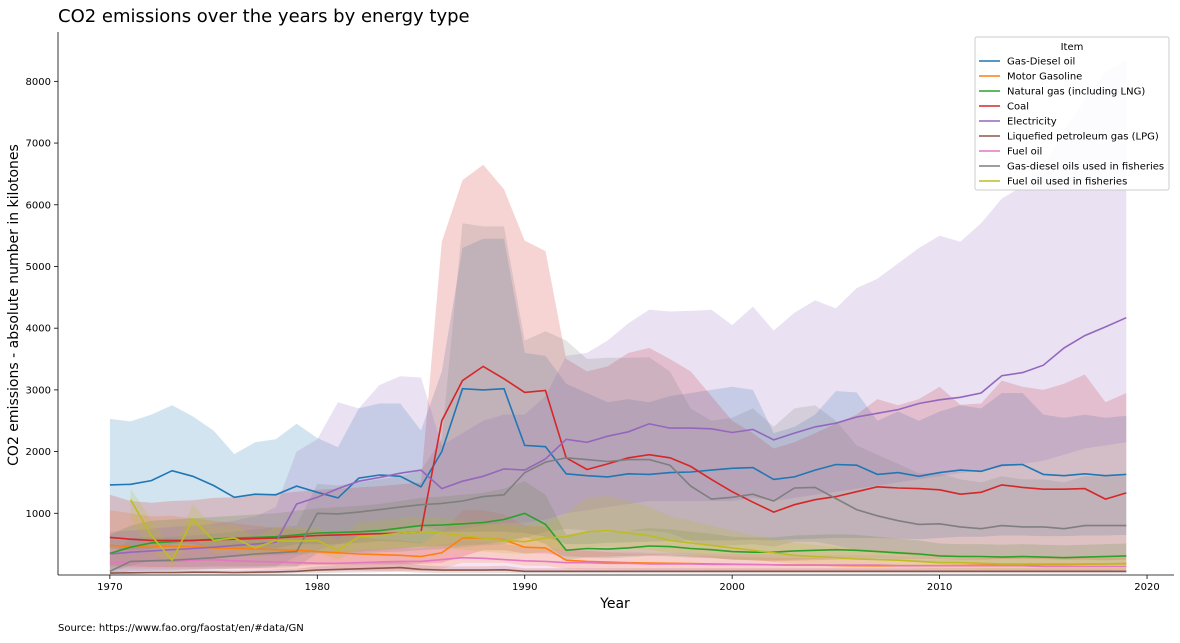  What do you see at coordinates (109, 587) in the screenshot?
I see `x-tick-label: 1970` at bounding box center [109, 587].